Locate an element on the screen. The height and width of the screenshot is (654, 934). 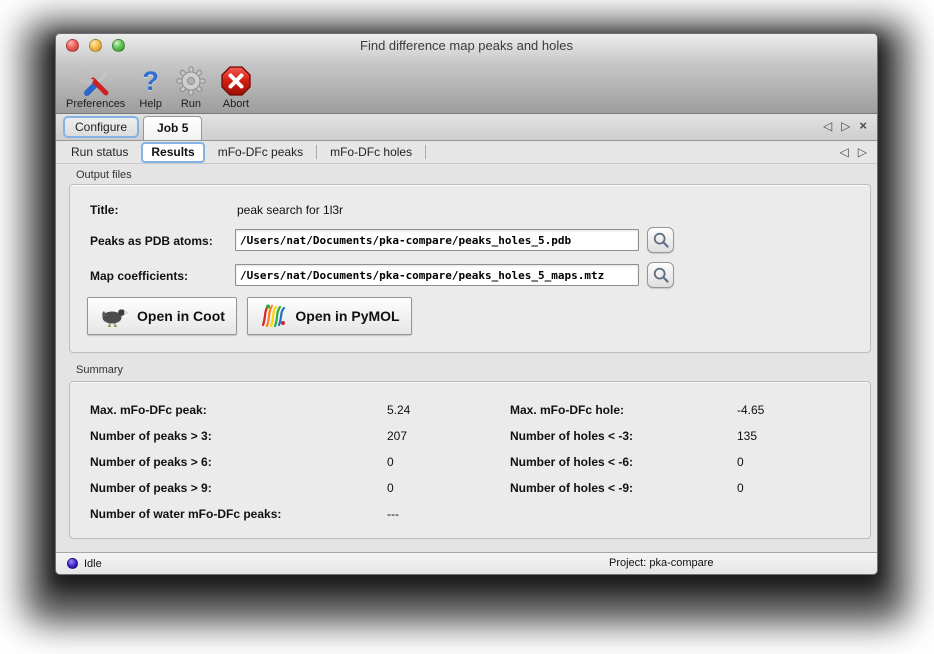
status-bar: Idle Project: pka-compare is located at coordinates (466, 563).